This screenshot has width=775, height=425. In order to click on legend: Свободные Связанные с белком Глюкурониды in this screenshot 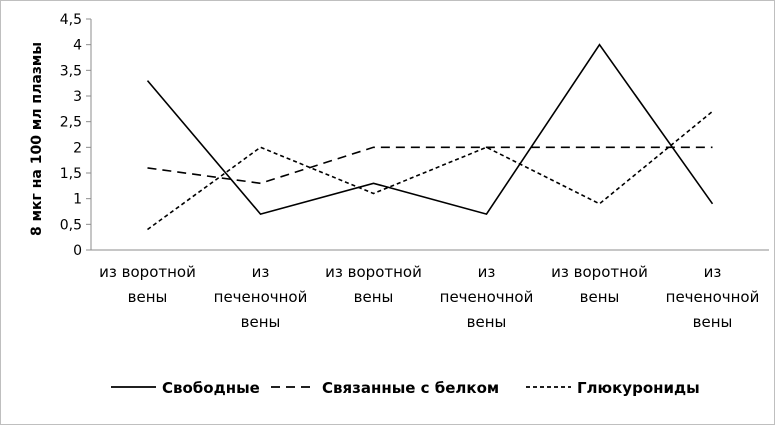, I will do `click(405, 388)`.